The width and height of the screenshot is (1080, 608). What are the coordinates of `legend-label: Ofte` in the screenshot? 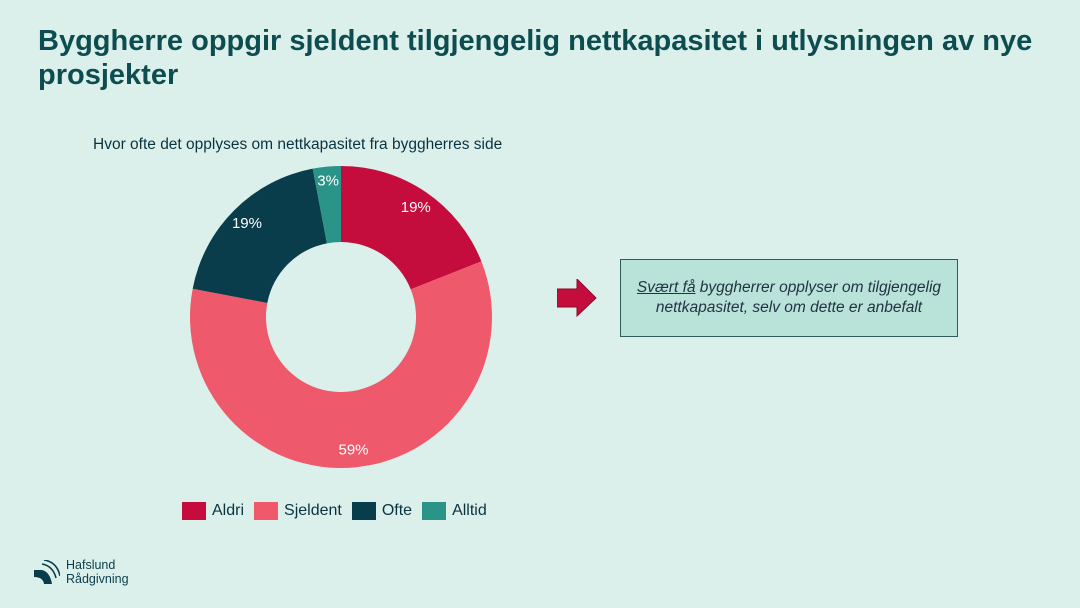 It's located at (397, 510).